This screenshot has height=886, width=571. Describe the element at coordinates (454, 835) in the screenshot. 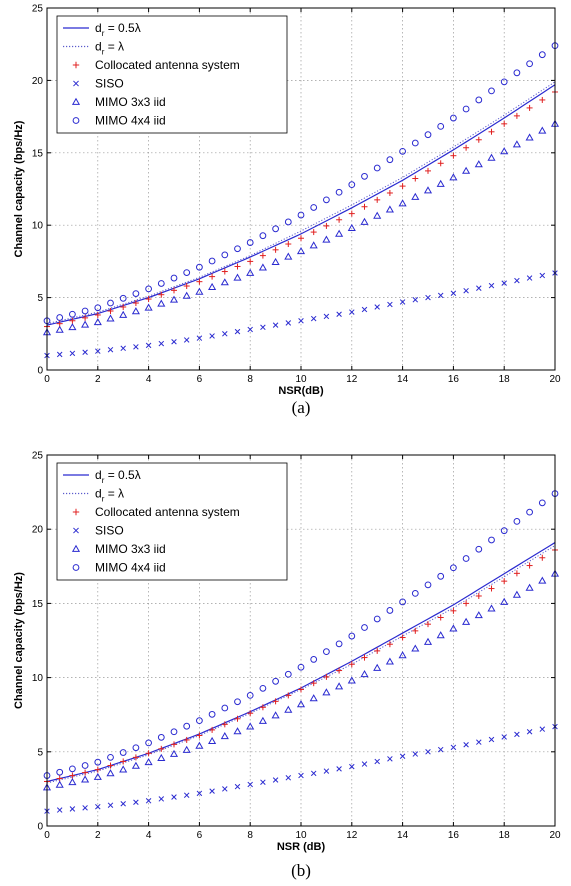

I see `x-tick-label: 16` at that location.